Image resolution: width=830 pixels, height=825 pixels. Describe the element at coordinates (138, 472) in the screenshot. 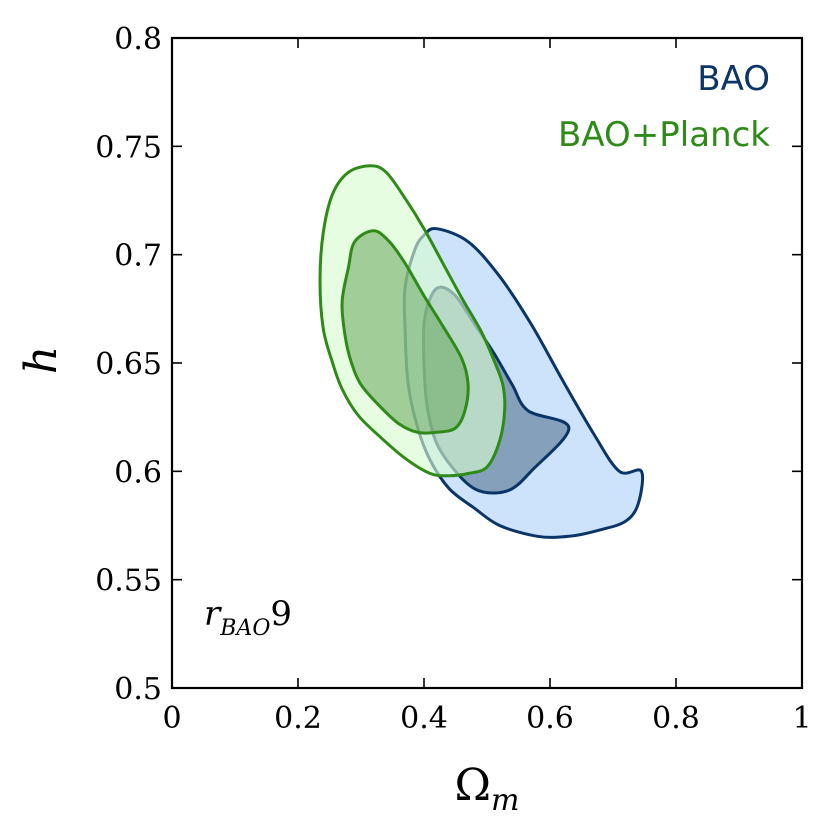

I see `y-tick-label: 0.6` at that location.